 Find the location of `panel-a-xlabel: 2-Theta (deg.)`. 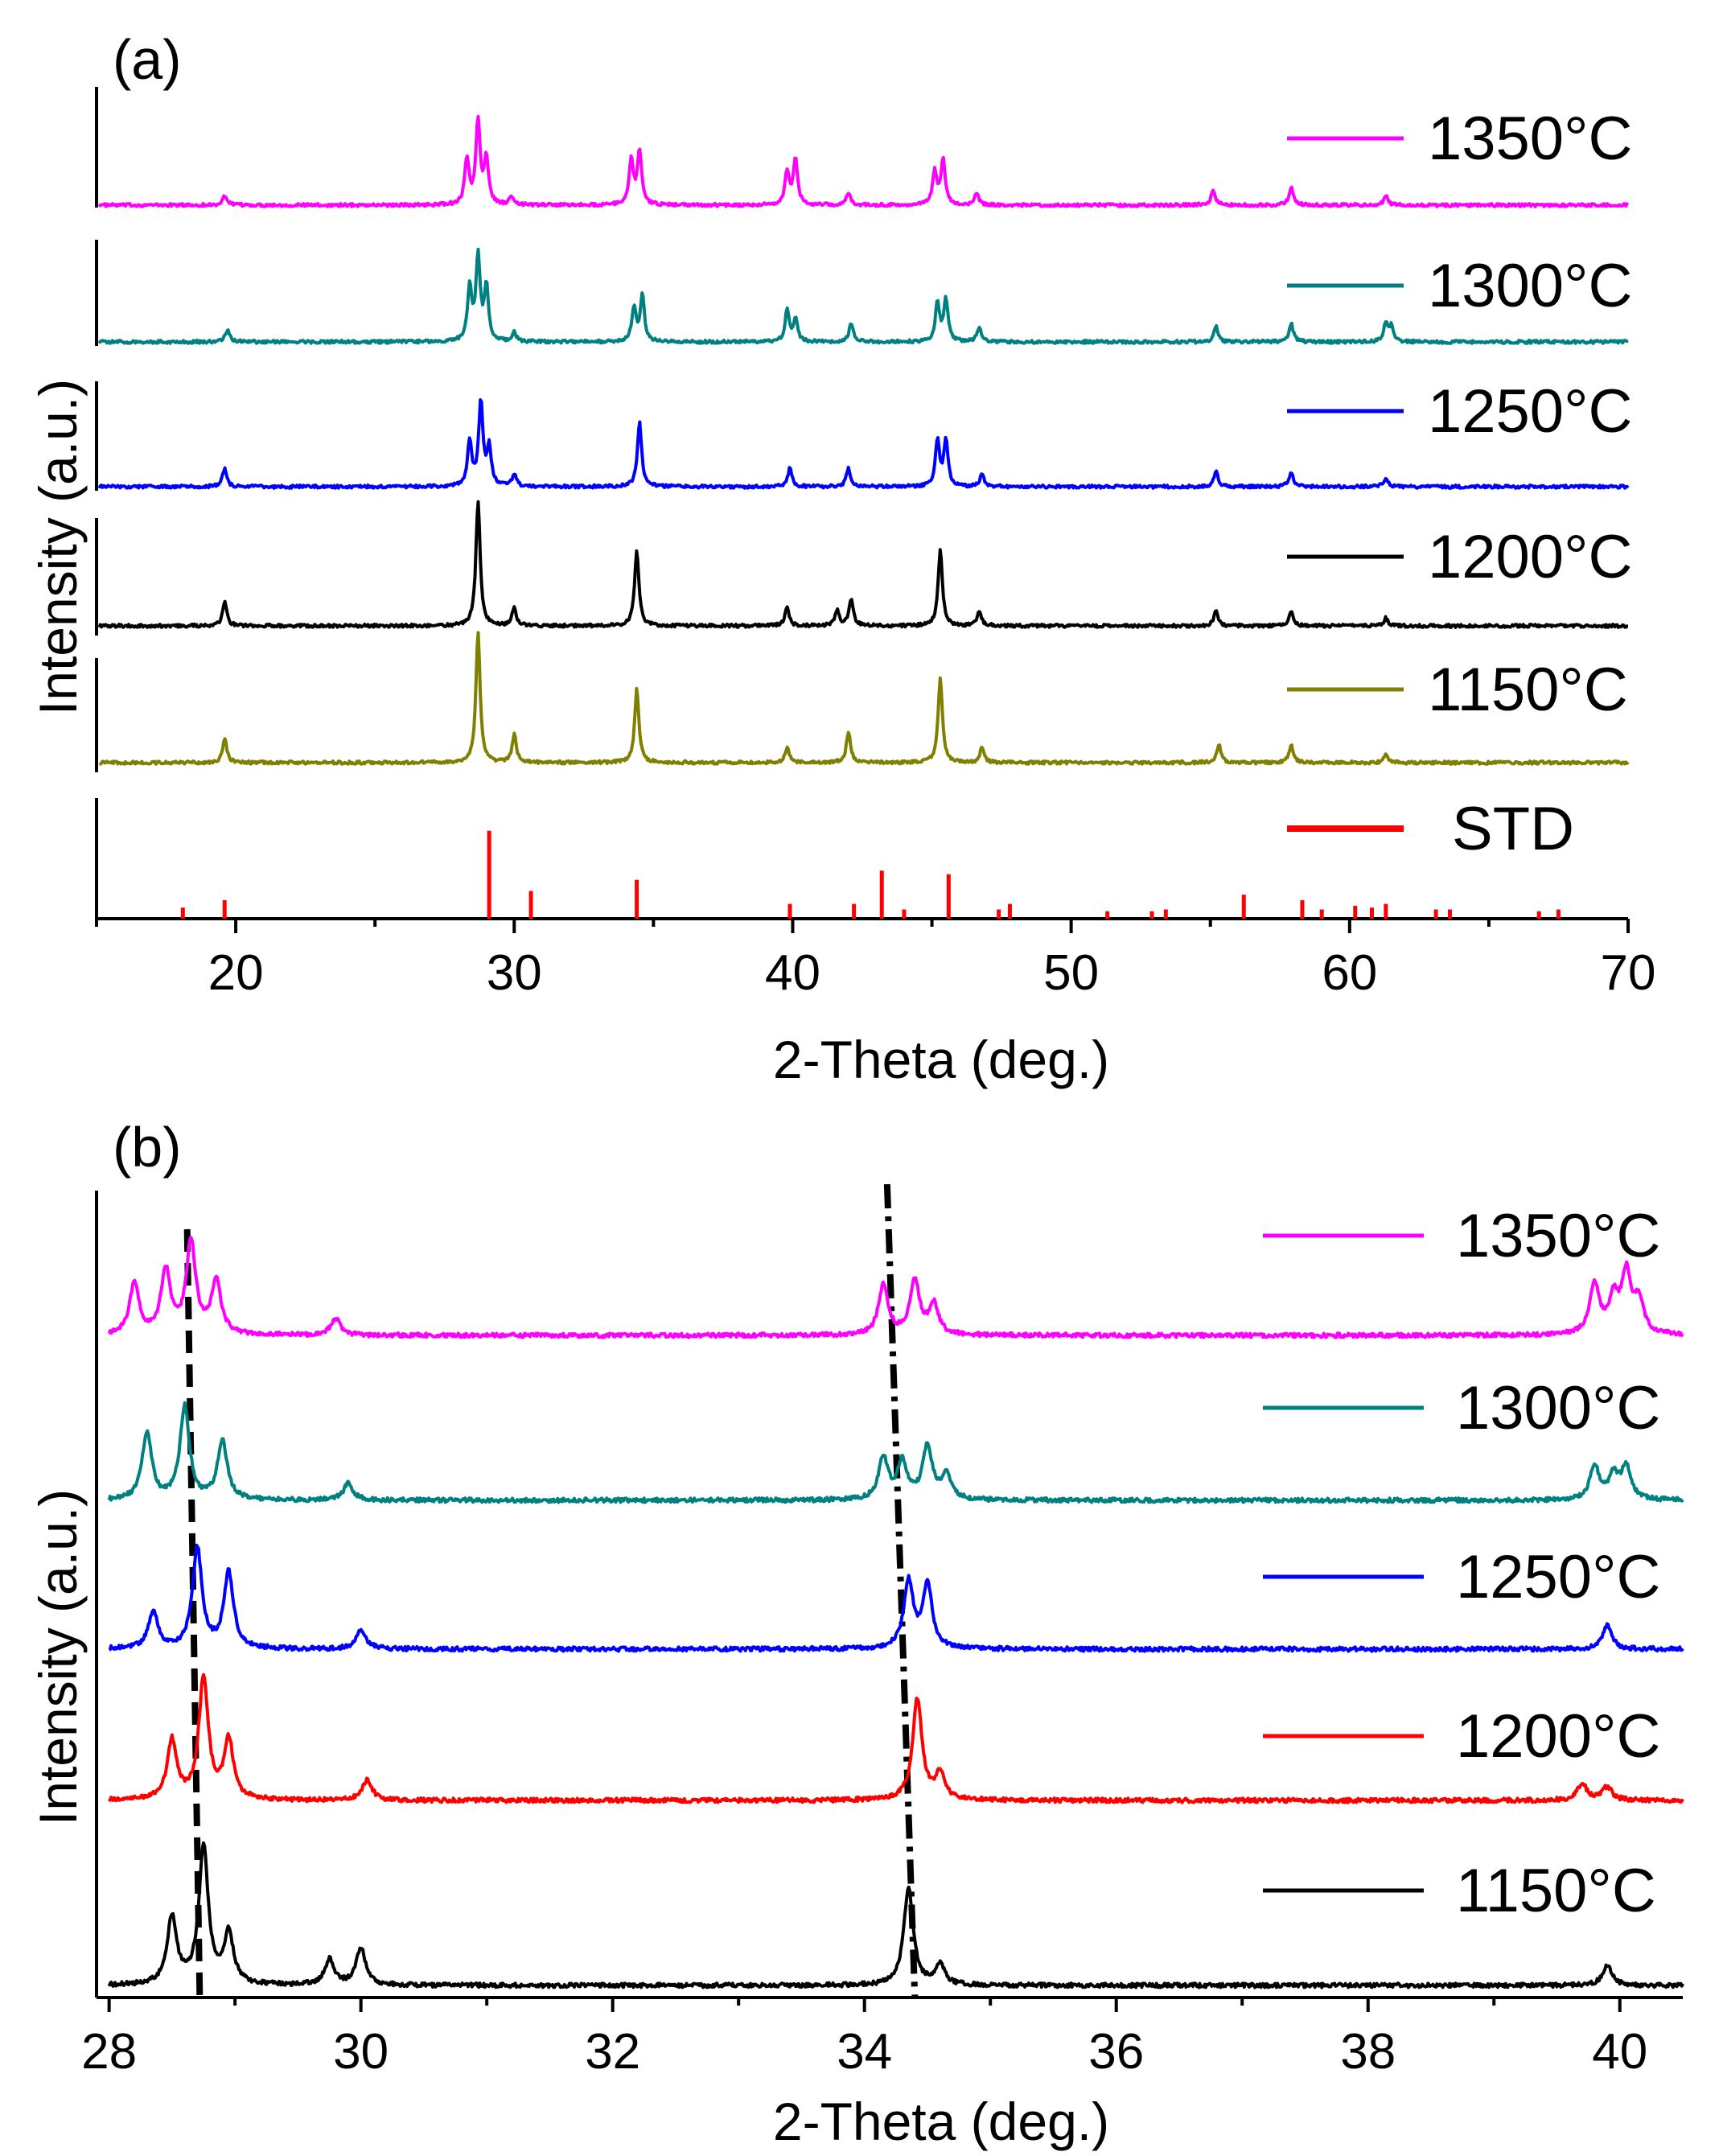

panel-a-xlabel: 2-Theta (deg.) is located at coordinates (941, 1059).